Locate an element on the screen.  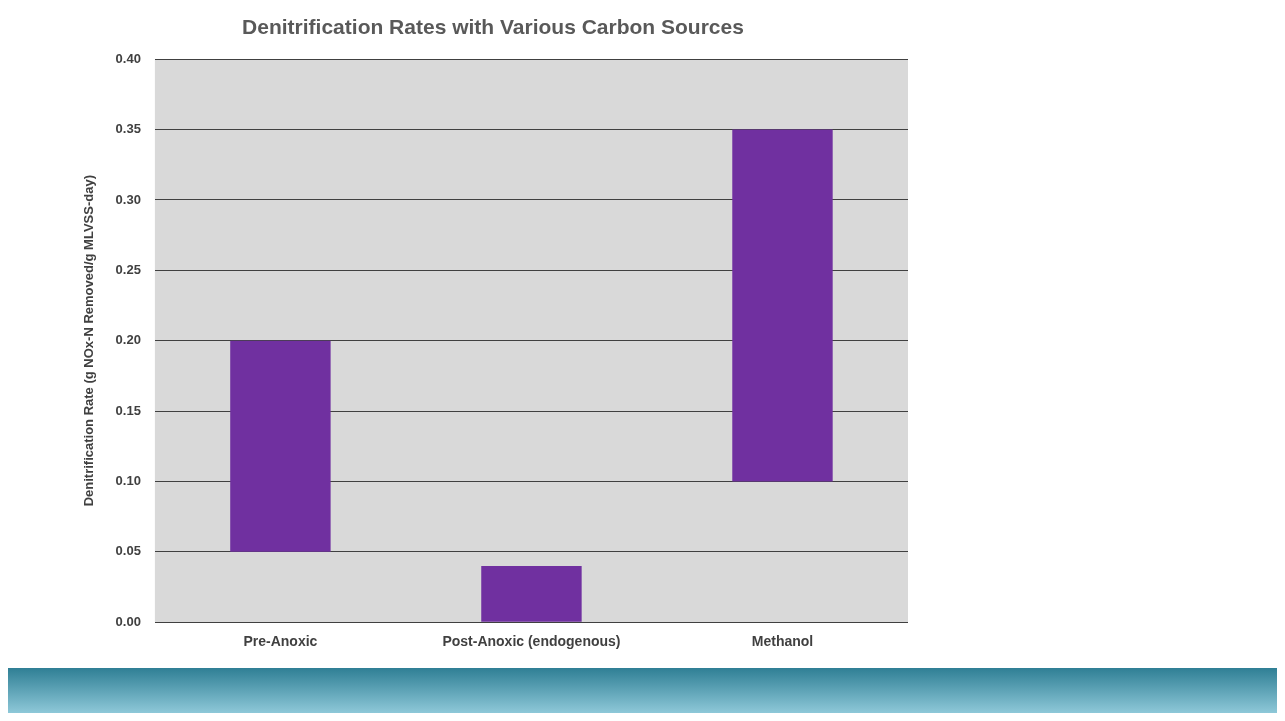
y-tick-label: 0.20 is located at coordinates (128, 340).